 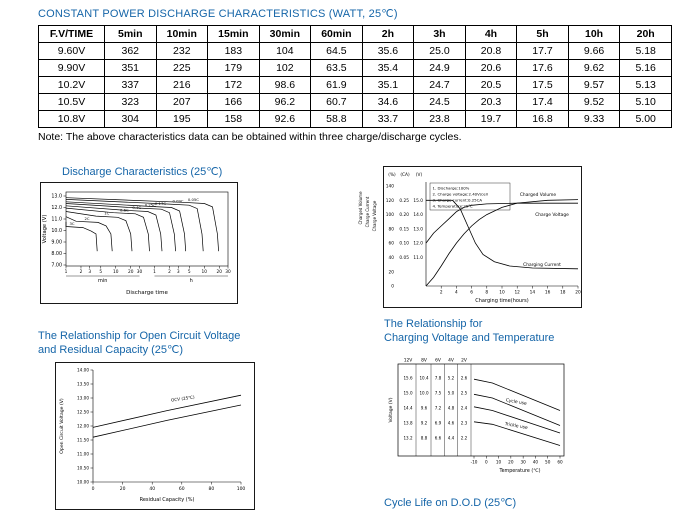 What do you see at coordinates (548, 462) in the screenshot?
I see `svg-text: 50` at bounding box center [548, 462].